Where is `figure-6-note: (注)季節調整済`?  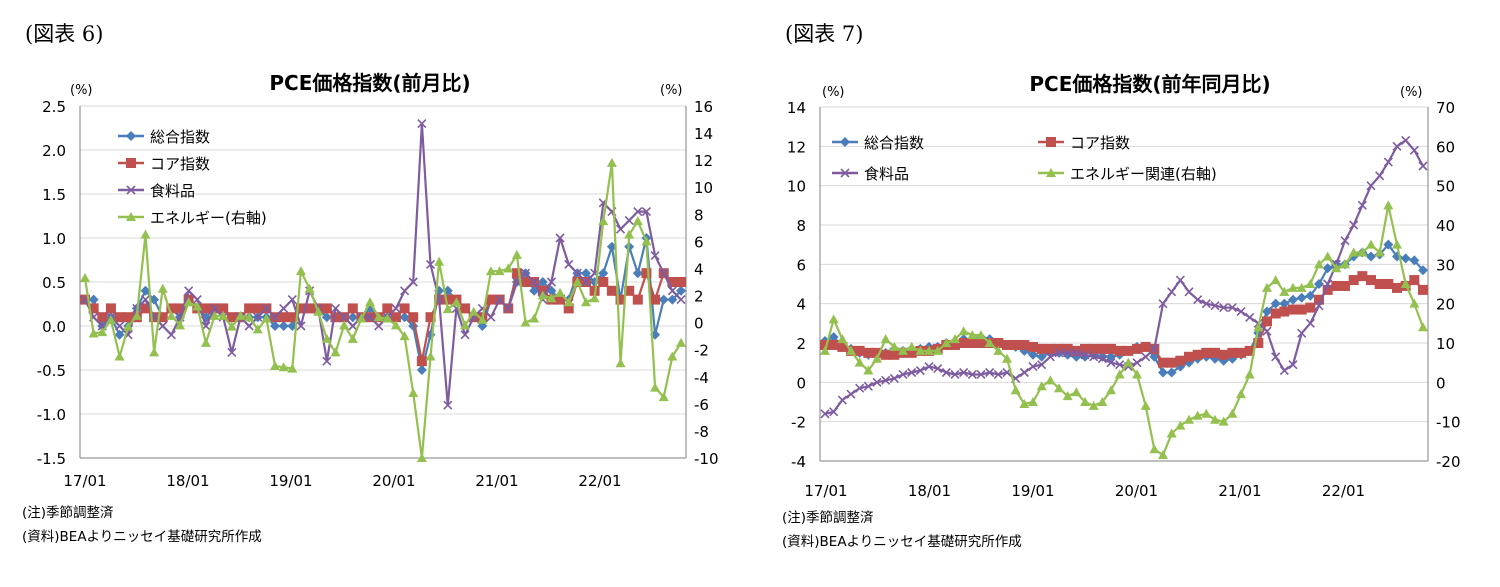
figure-6-note: (注)季節調整済 is located at coordinates (68, 513).